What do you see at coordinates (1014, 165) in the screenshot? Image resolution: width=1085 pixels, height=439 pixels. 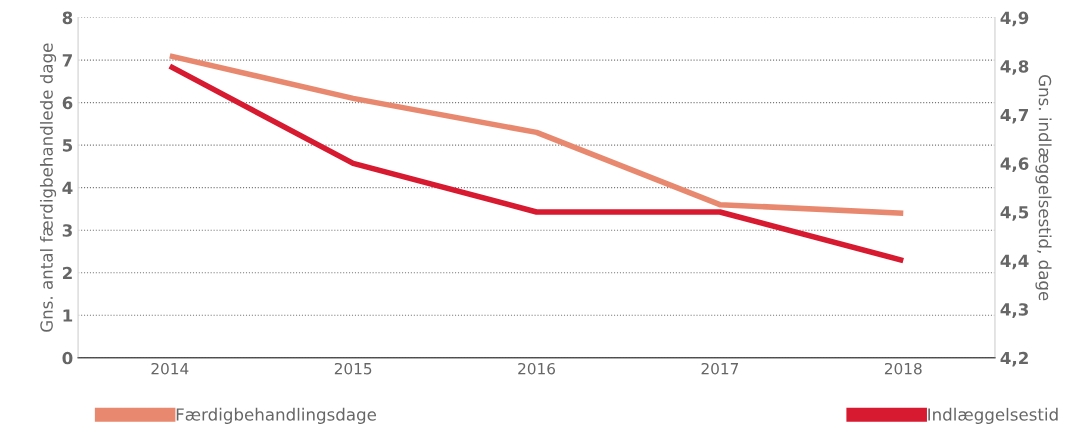 I see `y2-tick-label: 4,6` at bounding box center [1014, 165].